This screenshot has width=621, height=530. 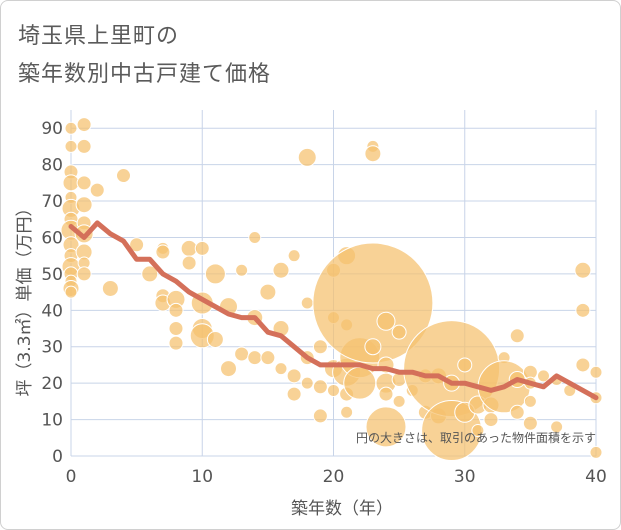 I want to click on y-tick-label: 60, so click(x=52, y=238).